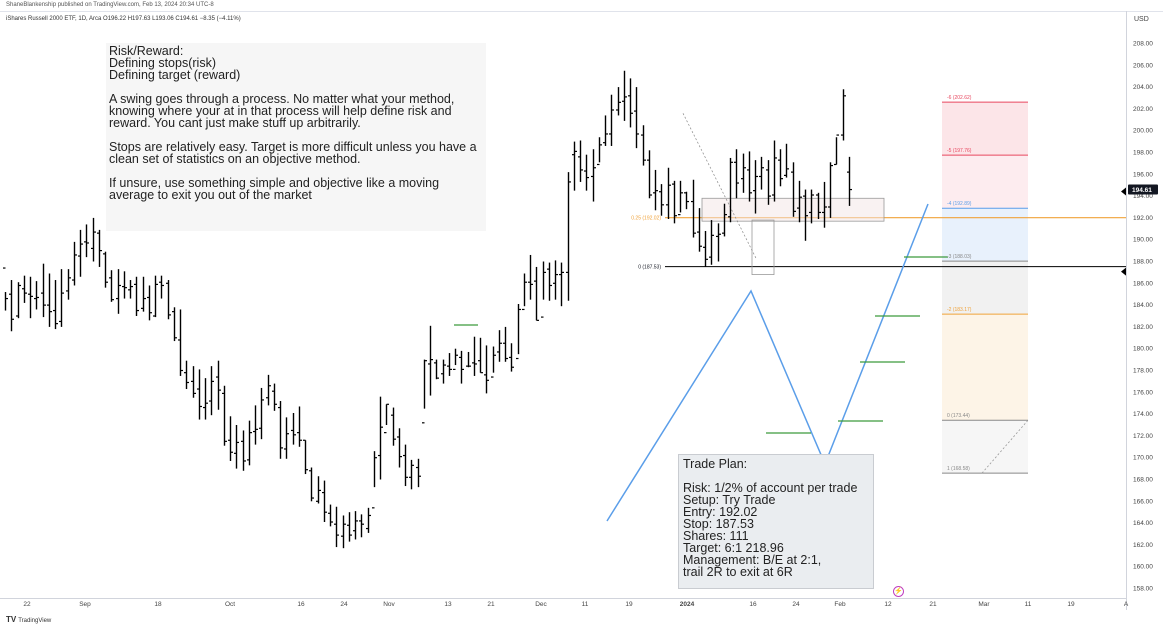 This screenshot has height=628, width=1163. What do you see at coordinates (1126, 604) in the screenshot?
I see `time-tick-label: A` at bounding box center [1126, 604].